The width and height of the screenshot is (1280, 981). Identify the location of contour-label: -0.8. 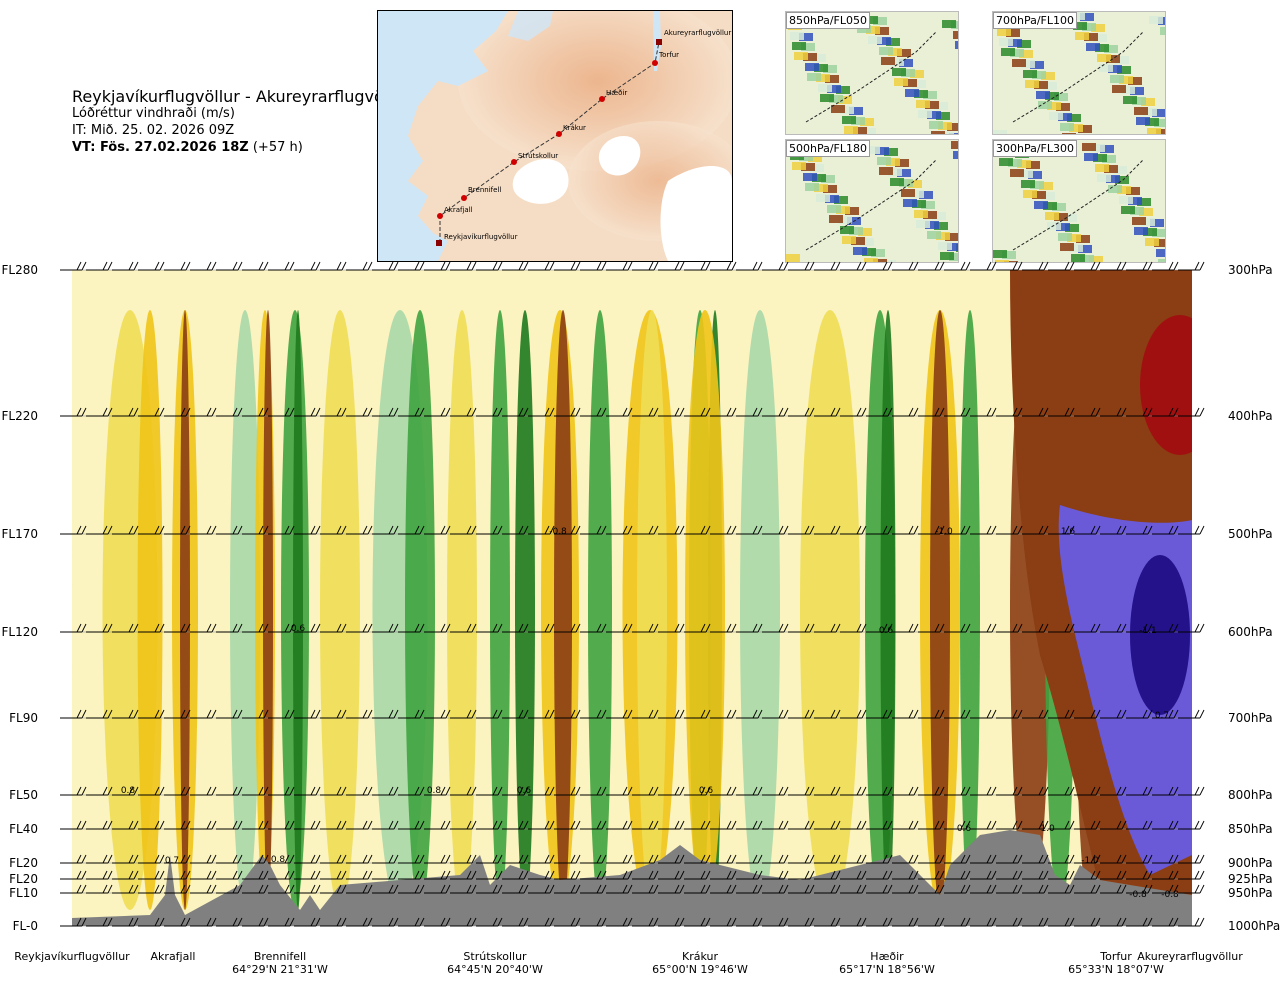
(1138, 895).